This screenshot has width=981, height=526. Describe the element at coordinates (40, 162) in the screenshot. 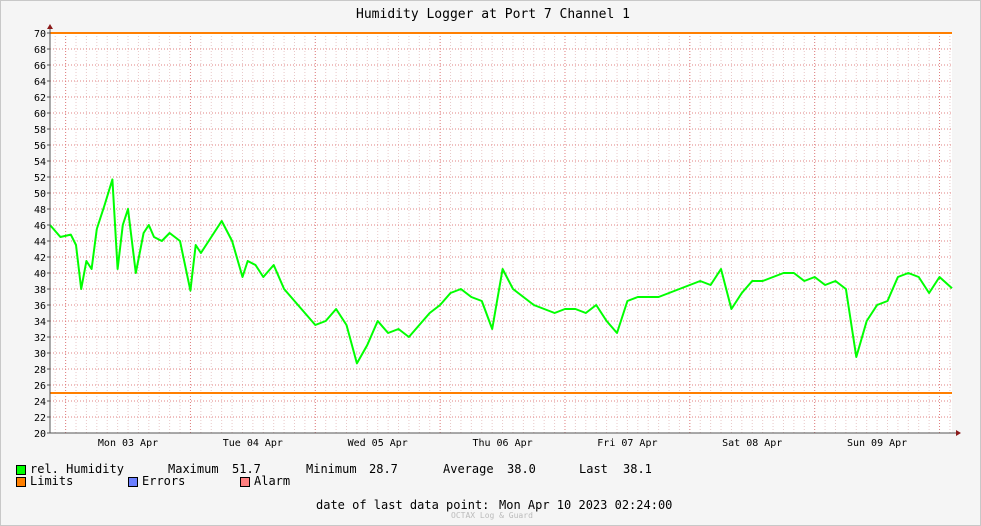

I see `y-tick-label: 54` at that location.